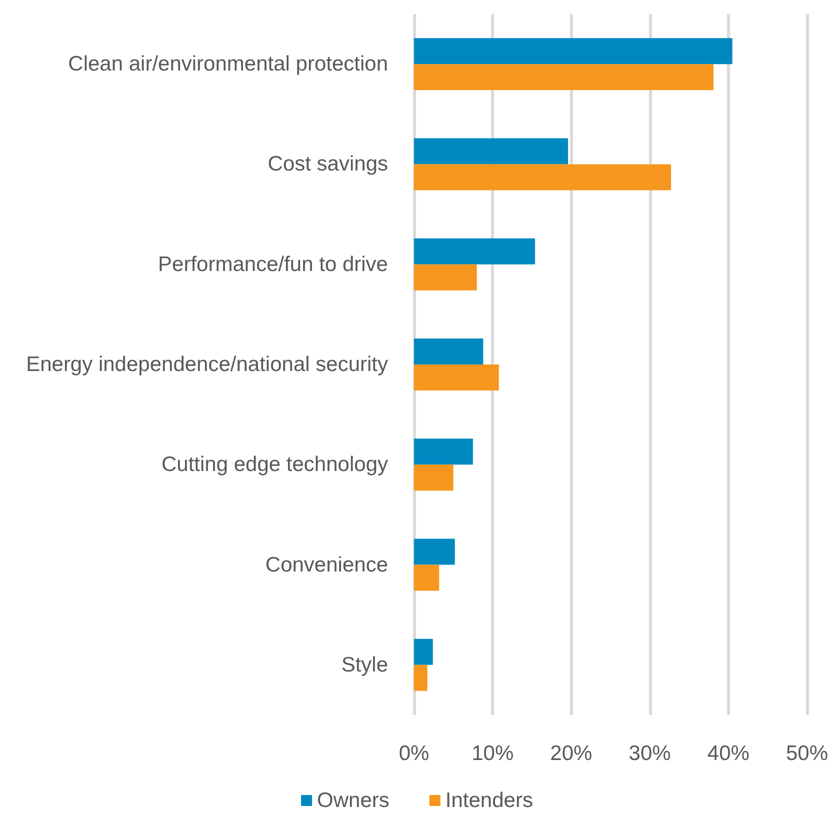 Image resolution: width=834 pixels, height=818 pixels. I want to click on x-tick-label: 20%, so click(571, 753).